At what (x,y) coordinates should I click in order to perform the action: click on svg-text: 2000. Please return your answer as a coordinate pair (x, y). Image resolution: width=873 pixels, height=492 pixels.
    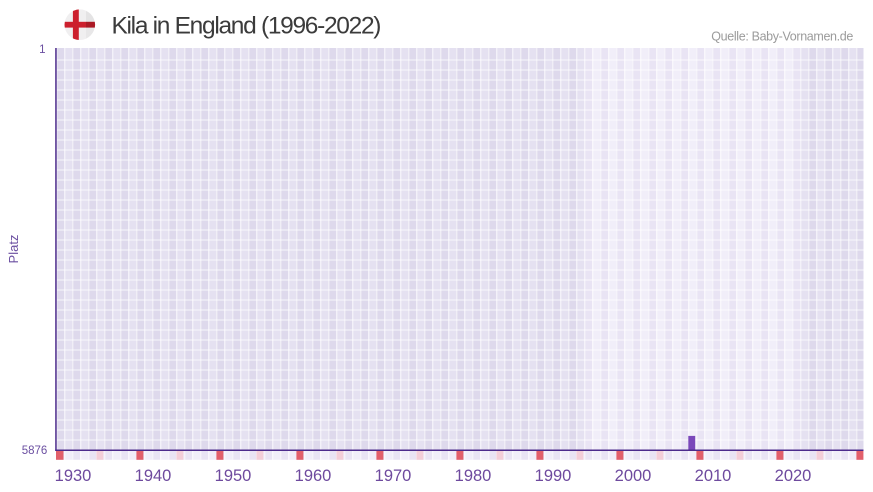
    Looking at the image, I should click on (633, 476).